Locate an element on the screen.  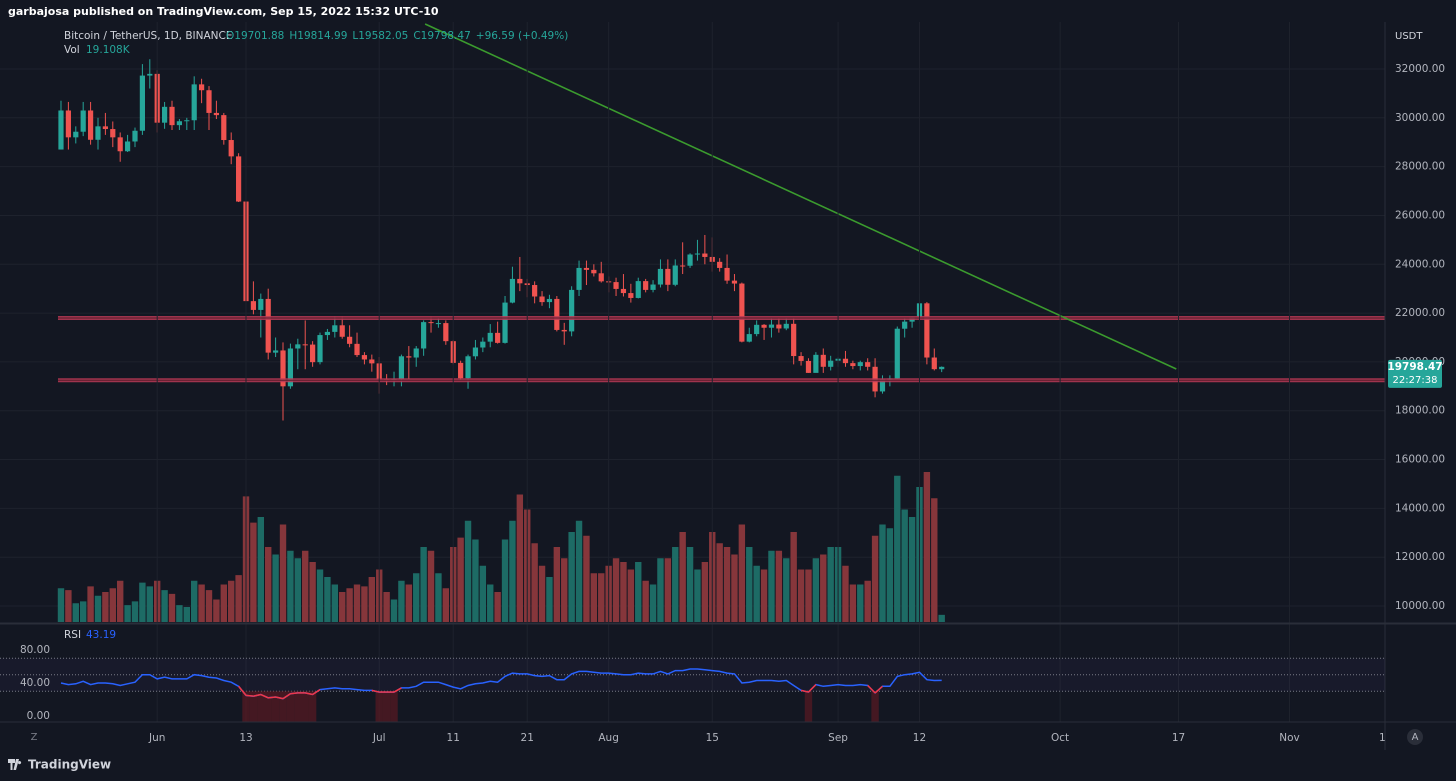
footer-brand: TradingView is located at coordinates (69, 765).